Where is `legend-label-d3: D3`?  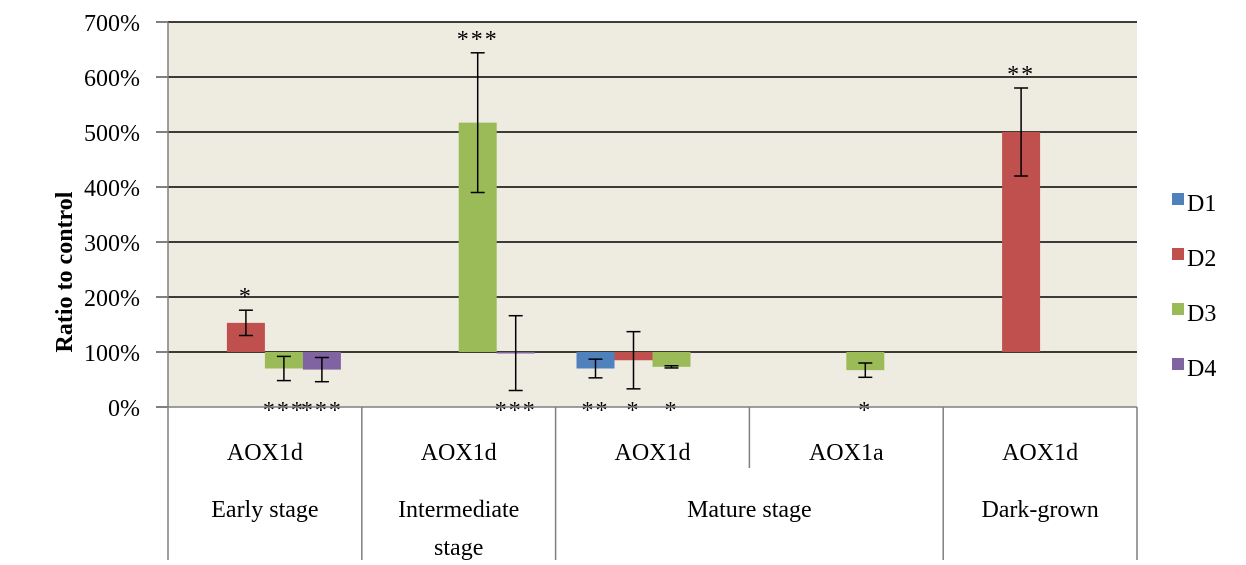
legend-label-d3: D3 is located at coordinates (1201, 314).